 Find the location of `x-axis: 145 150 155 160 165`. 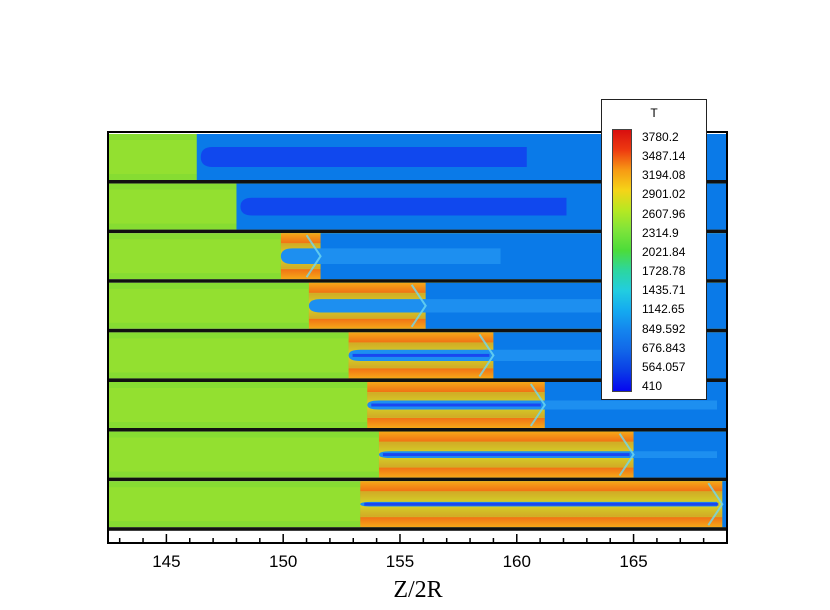

x-axis: 145 150 155 160 165 is located at coordinates (418, 552).